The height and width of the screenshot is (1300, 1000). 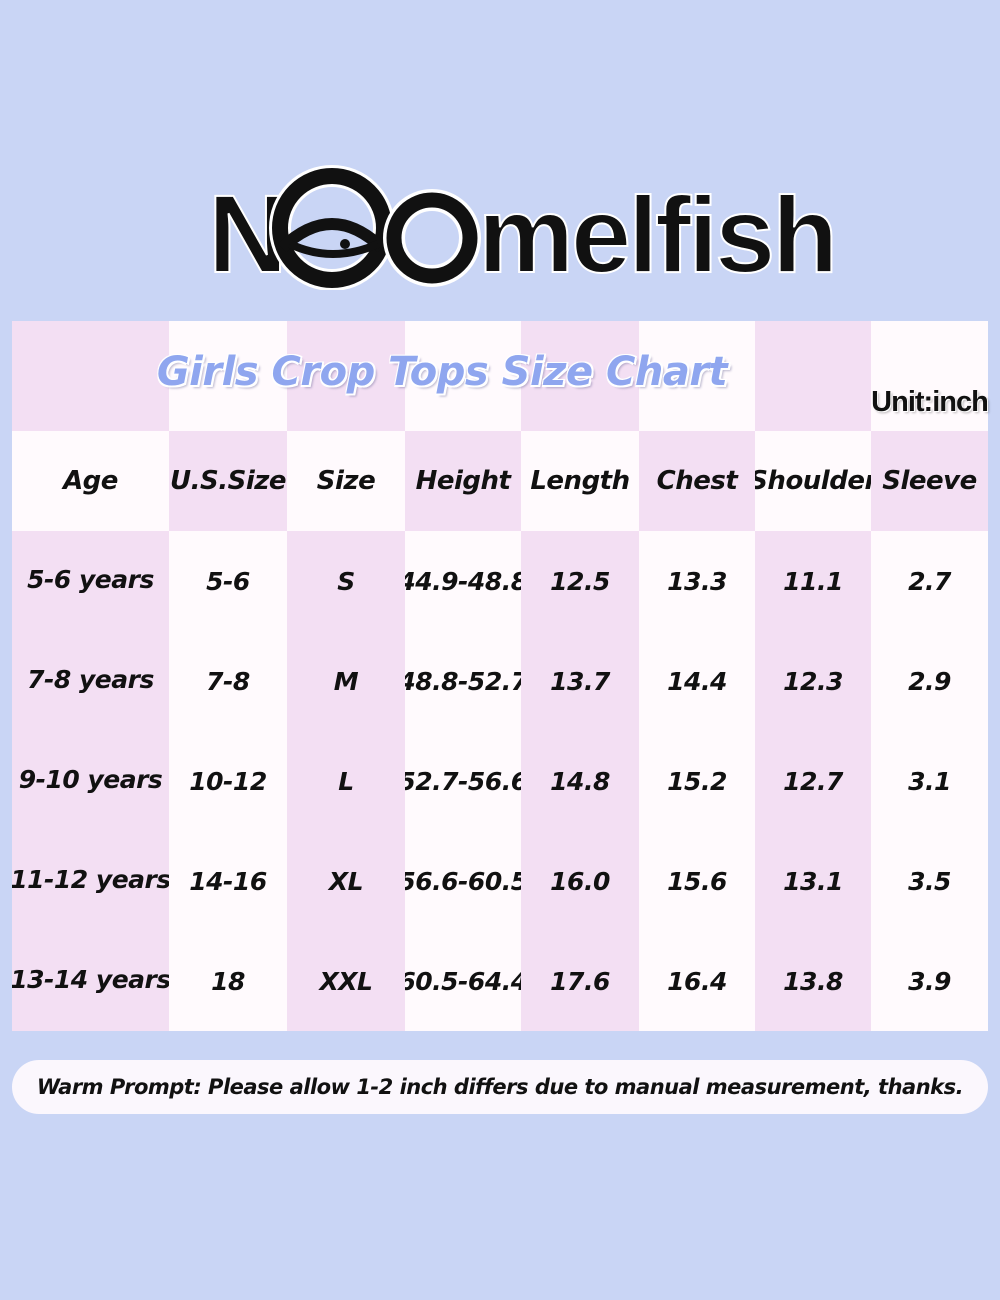 What do you see at coordinates (90, 881) in the screenshot?
I see `cell-age: 11-12 years` at bounding box center [90, 881].